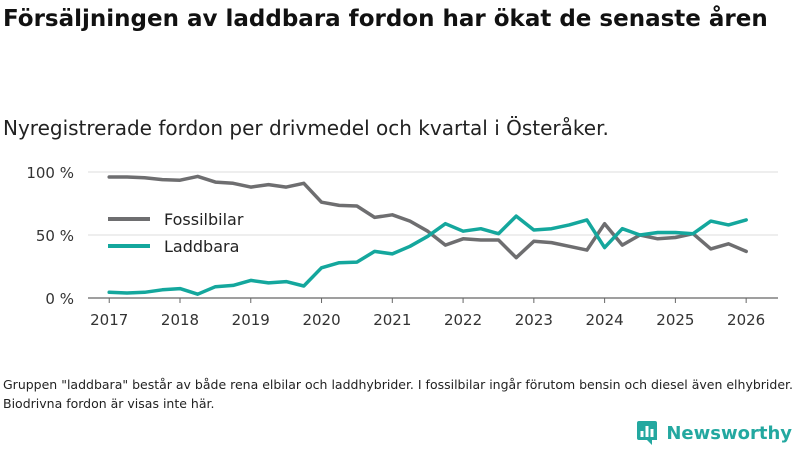 Image resolution: width=800 pixels, height=450 pixels. What do you see at coordinates (746, 320) in the screenshot?
I see `x-tick-label: 2026` at bounding box center [746, 320].